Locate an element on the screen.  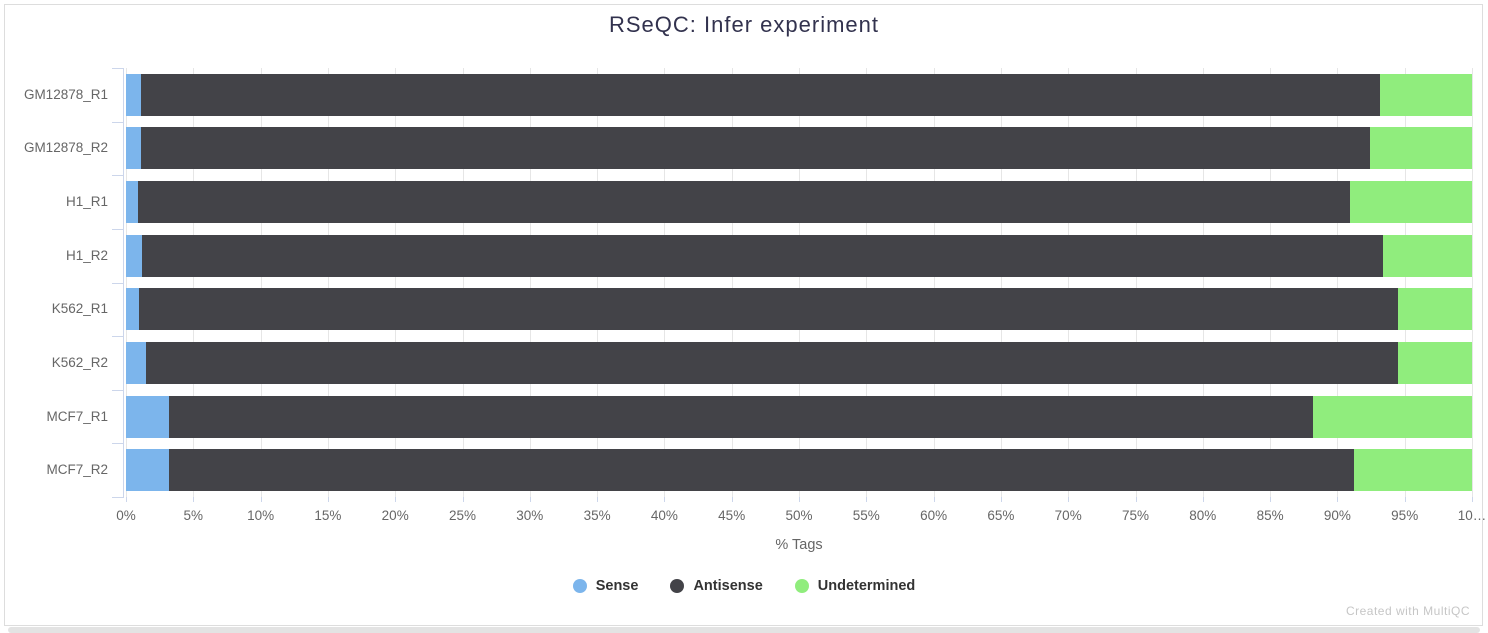
category-label: H1_R2 is located at coordinates (86, 255).